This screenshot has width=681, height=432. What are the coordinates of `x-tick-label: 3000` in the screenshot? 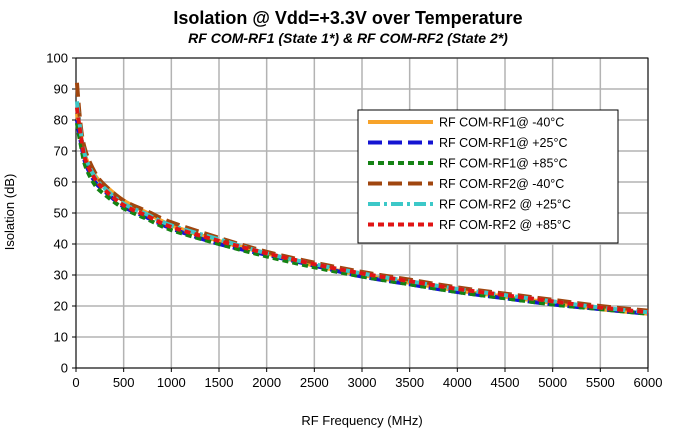 It's located at (362, 382).